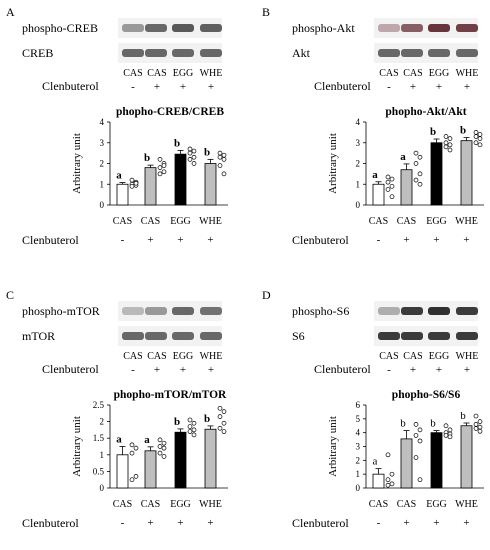 This screenshot has height=550, width=490. Describe the element at coordinates (439, 356) in the screenshot. I see `lane-label: EGG` at that location.